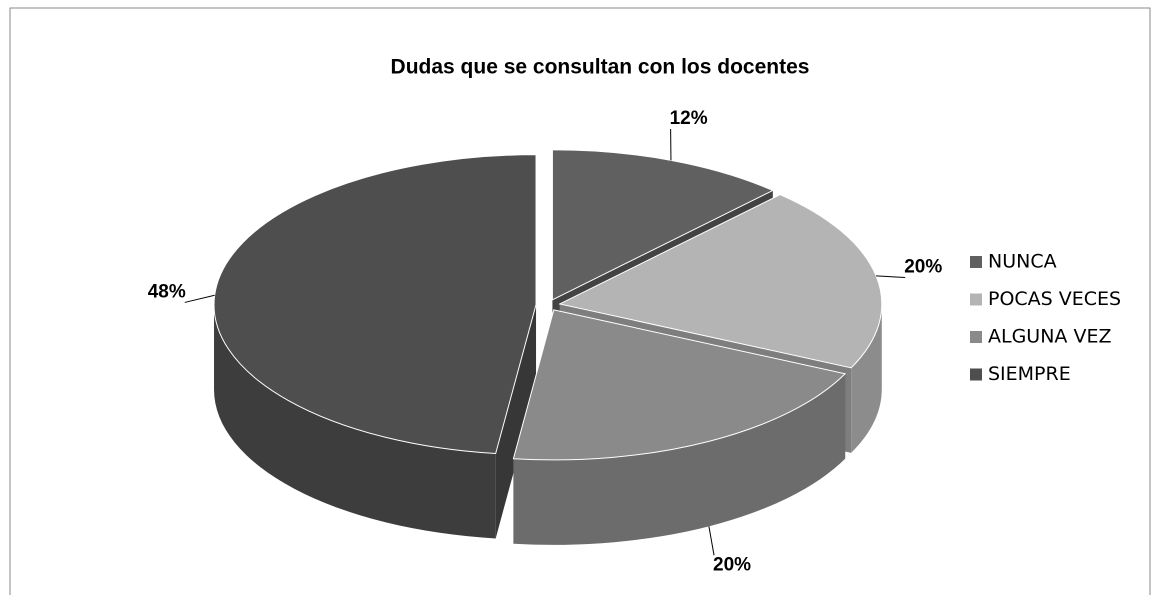 This screenshot has height=600, width=1158. Describe the element at coordinates (167, 291) in the screenshot. I see `data-label: 48%` at that location.